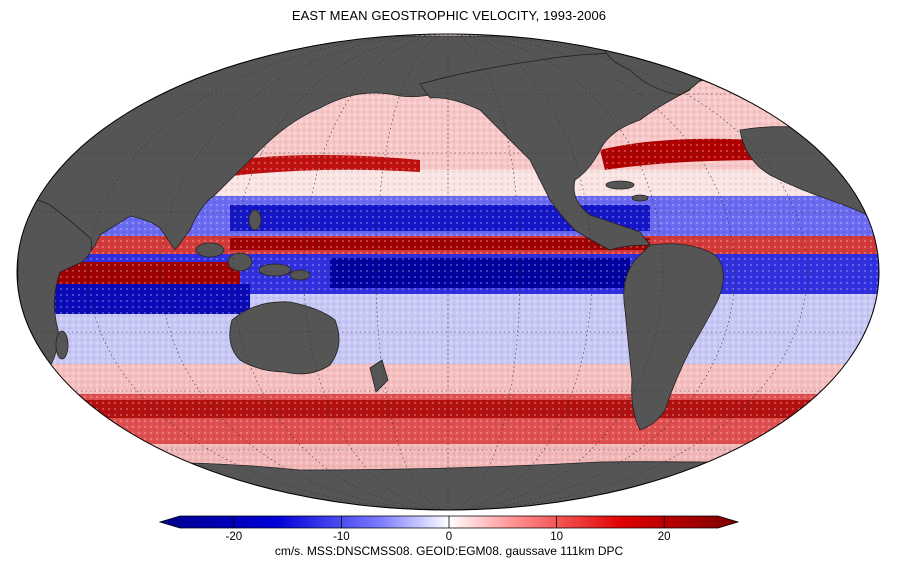 This screenshot has height=572, width=898. I want to click on colorbar-tick-label: -10, so click(341, 537).